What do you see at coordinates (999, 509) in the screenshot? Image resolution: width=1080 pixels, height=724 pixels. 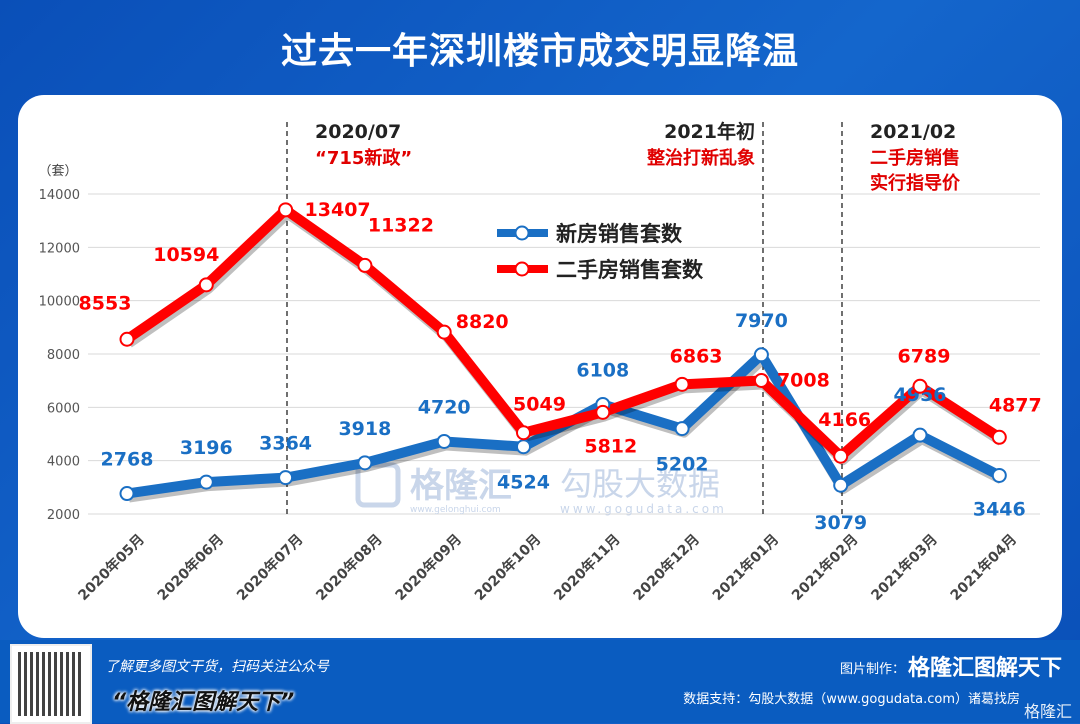 I see `data-label: 3446` at bounding box center [999, 509].